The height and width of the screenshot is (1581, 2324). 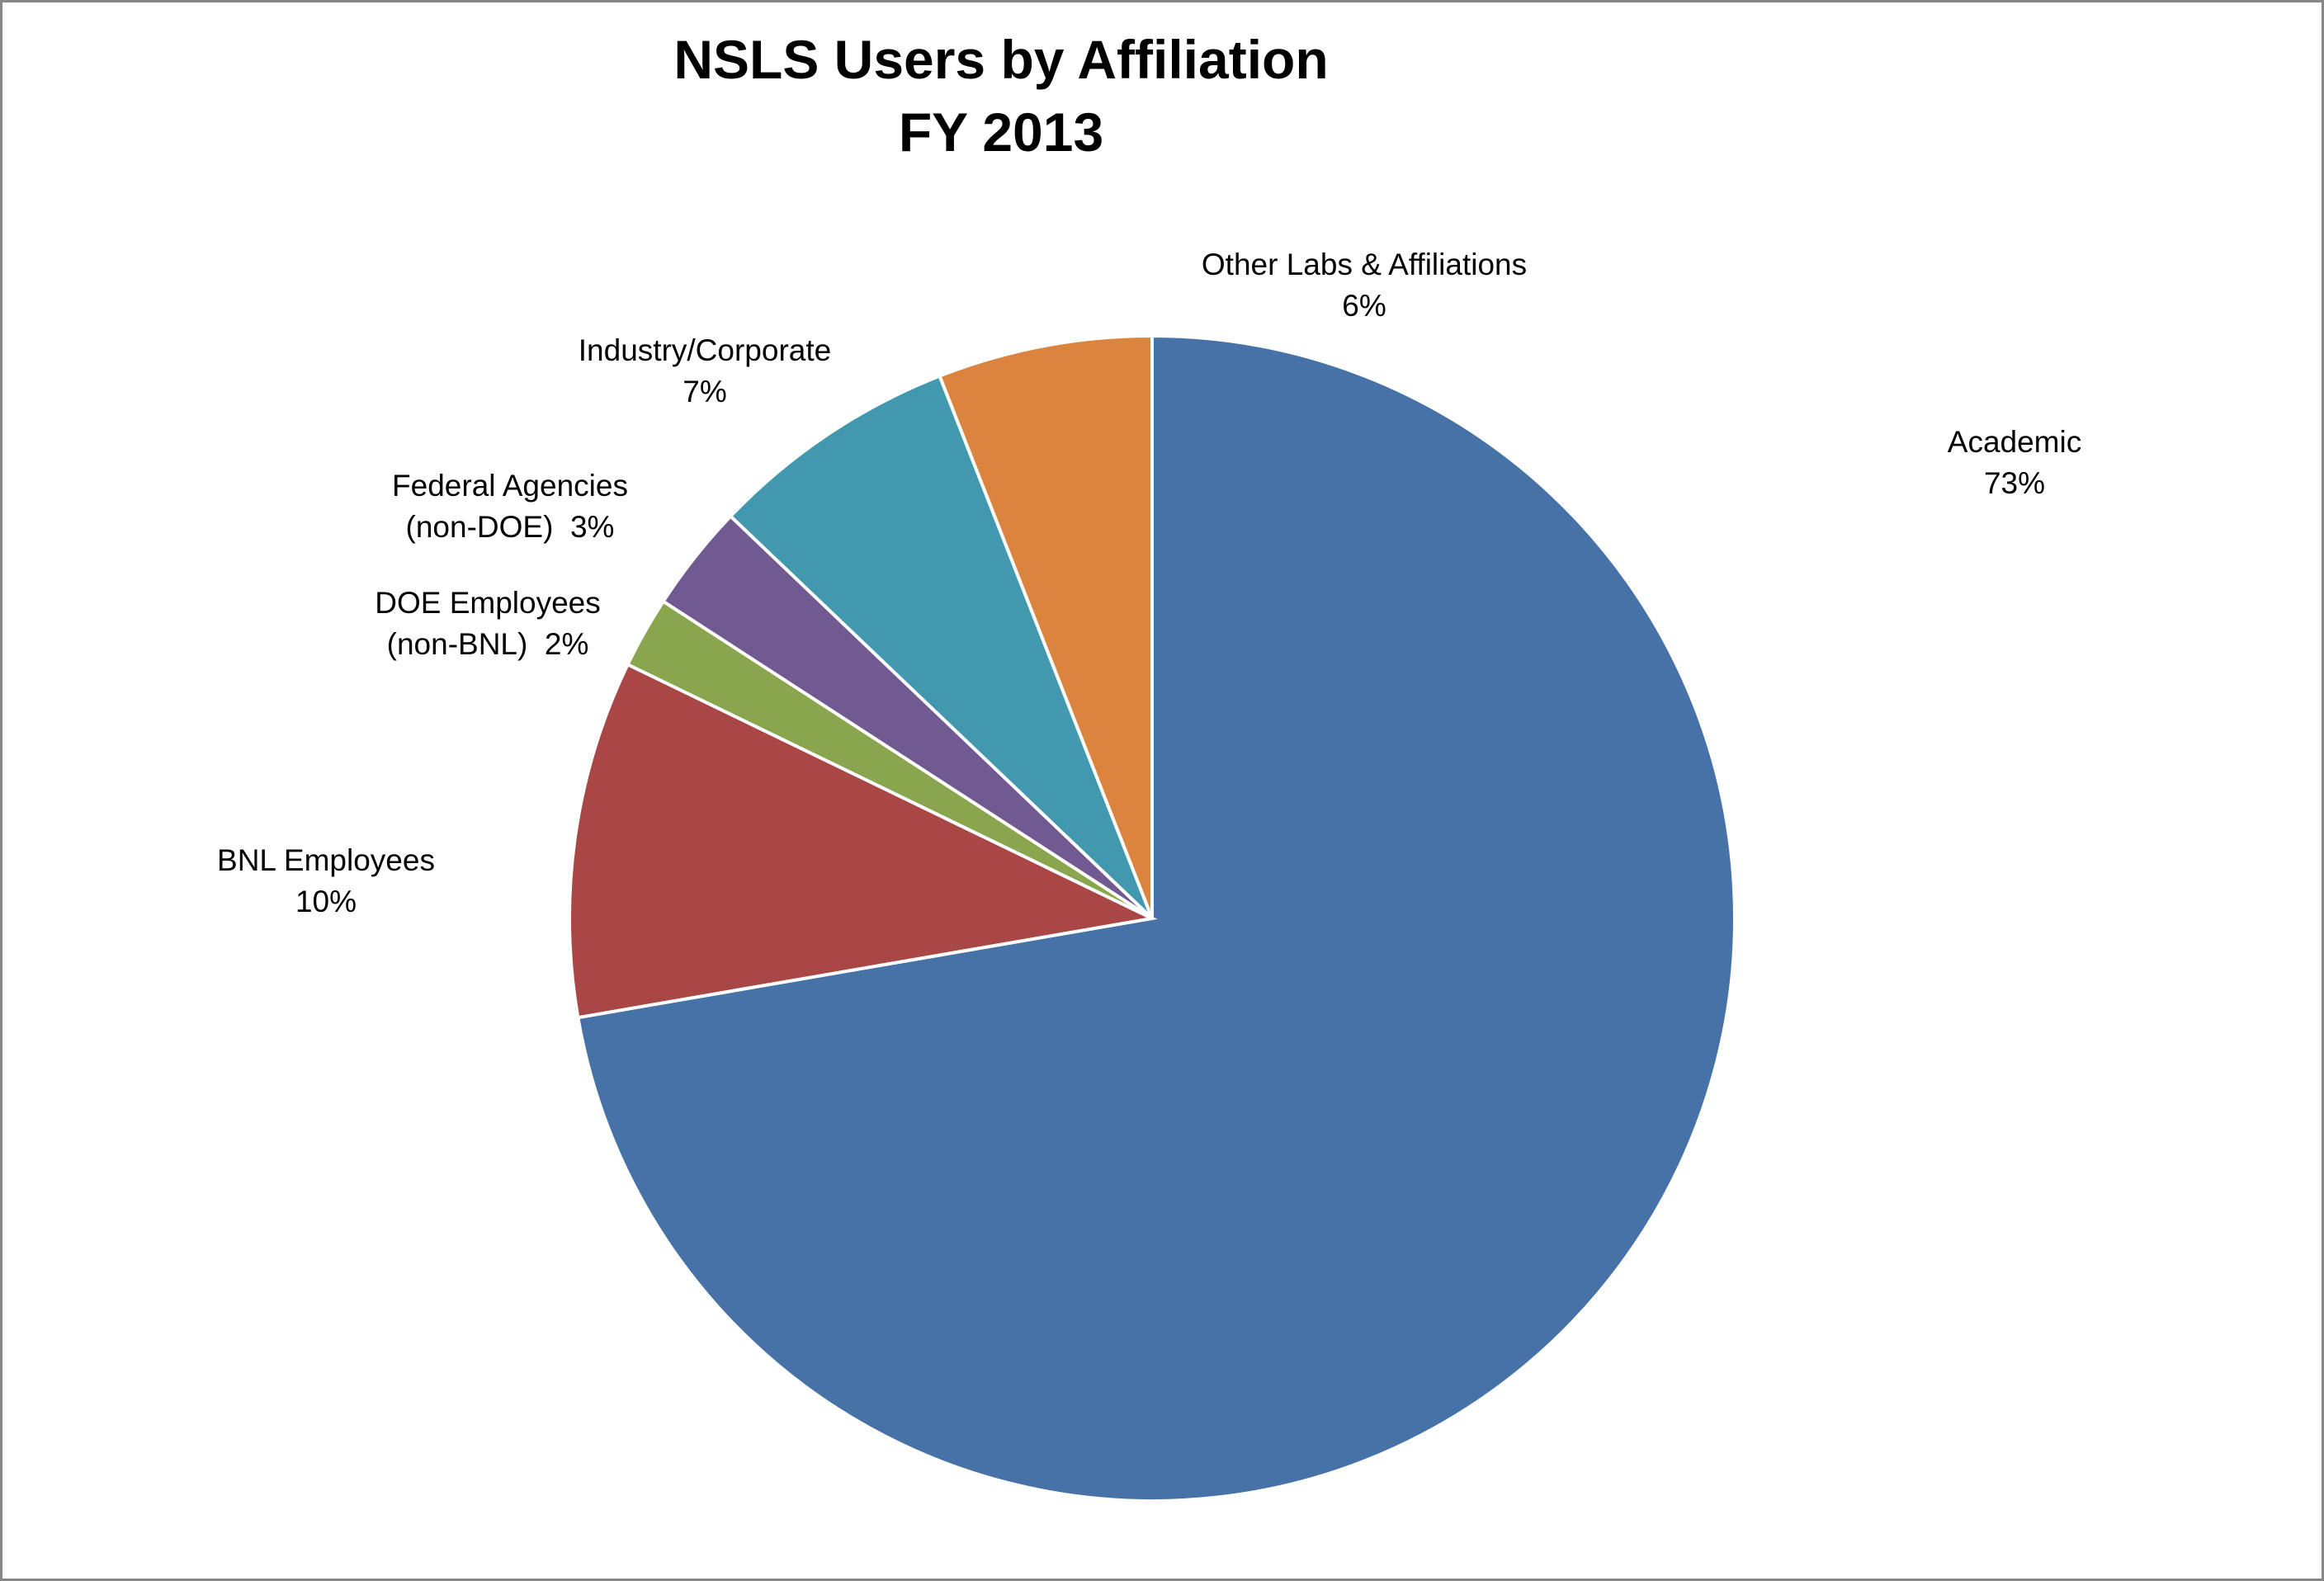 What do you see at coordinates (1001, 59) in the screenshot?
I see `chart-title-main: NSLS Users by Affiliation` at bounding box center [1001, 59].